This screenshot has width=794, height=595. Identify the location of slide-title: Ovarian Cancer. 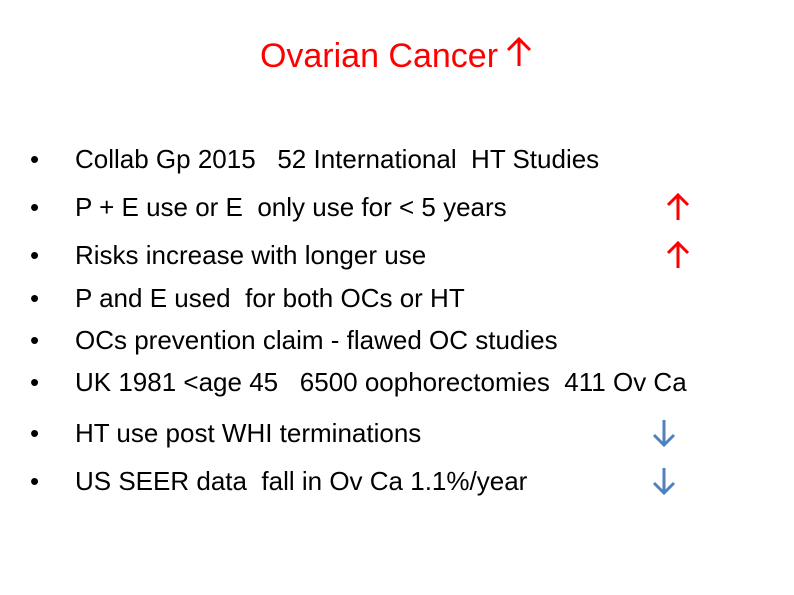
(379, 56).